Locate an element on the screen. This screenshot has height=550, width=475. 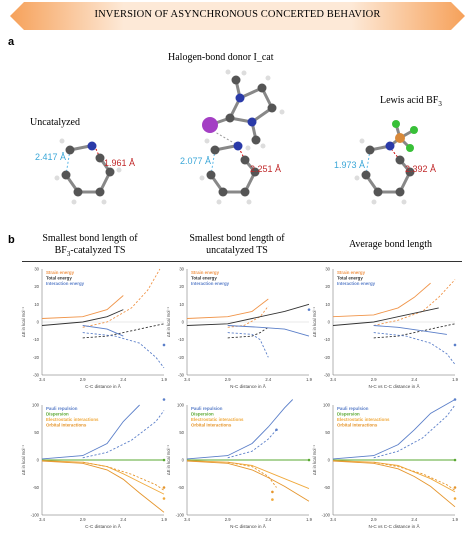
y-tick-label: 20 is located at coordinates (181, 286).